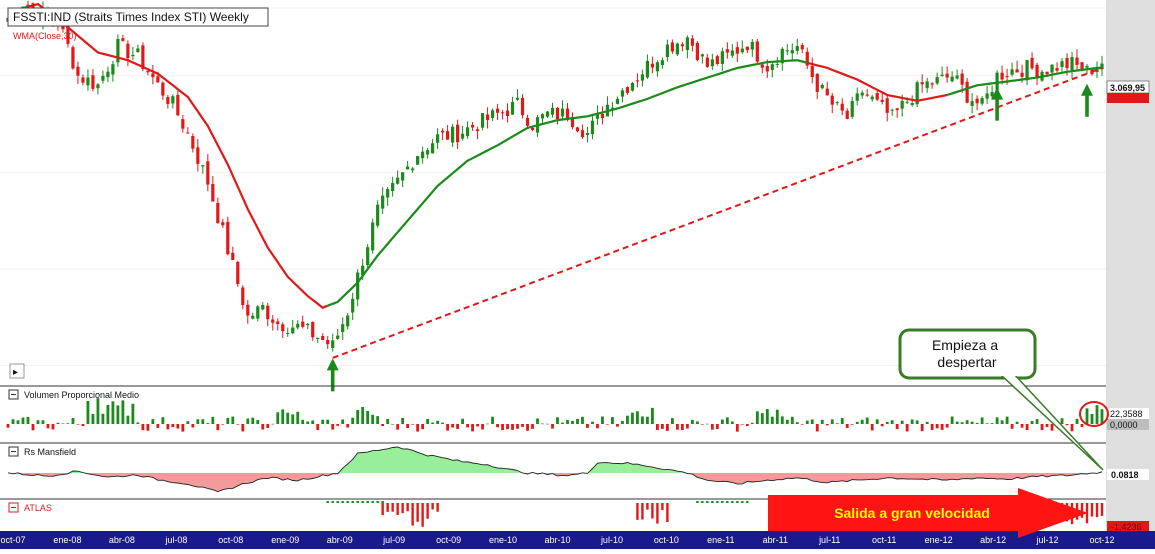 This screenshot has height=554, width=1155. What do you see at coordinates (175, 540) in the screenshot?
I see `x-tick-label: jul-08` at bounding box center [175, 540].